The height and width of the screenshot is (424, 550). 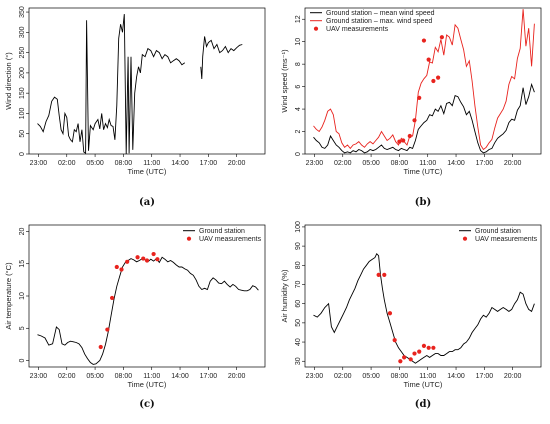 What do you see at coordinates (371, 163) in the screenshot?
I see `panel-b-xtick-label: 05:00` at bounding box center [371, 163].